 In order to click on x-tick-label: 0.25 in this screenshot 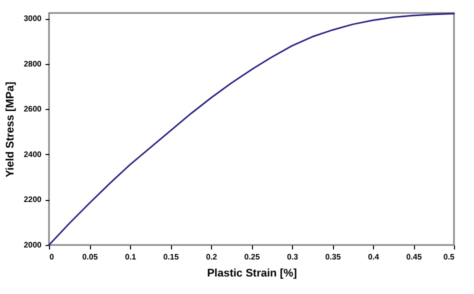, I will do `click(252, 257)`.